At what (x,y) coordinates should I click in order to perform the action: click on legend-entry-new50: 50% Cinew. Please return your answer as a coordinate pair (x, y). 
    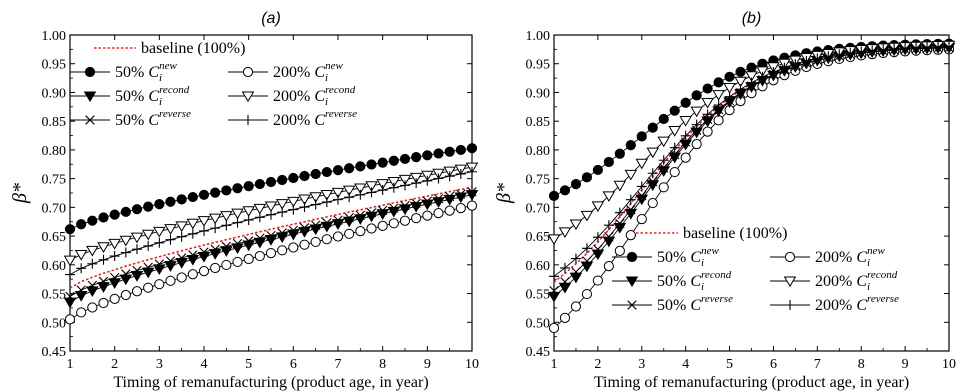
    Looking at the image, I should click on (665, 257).